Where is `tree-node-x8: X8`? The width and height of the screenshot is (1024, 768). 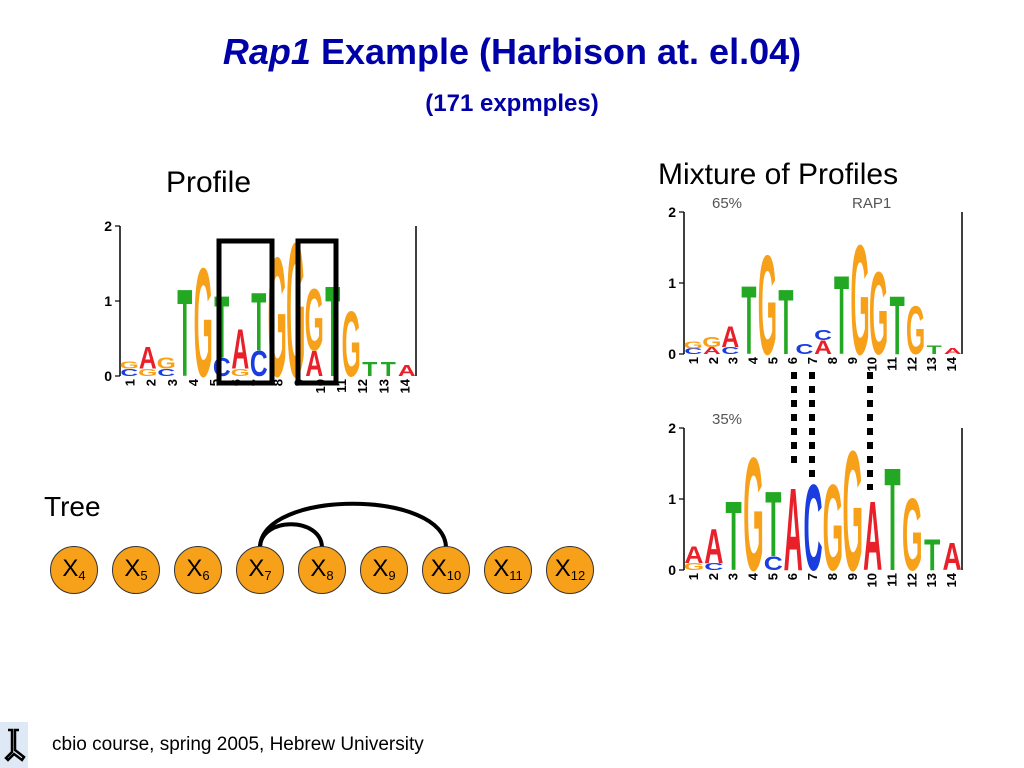 tree-node-x8: X8 is located at coordinates (322, 570).